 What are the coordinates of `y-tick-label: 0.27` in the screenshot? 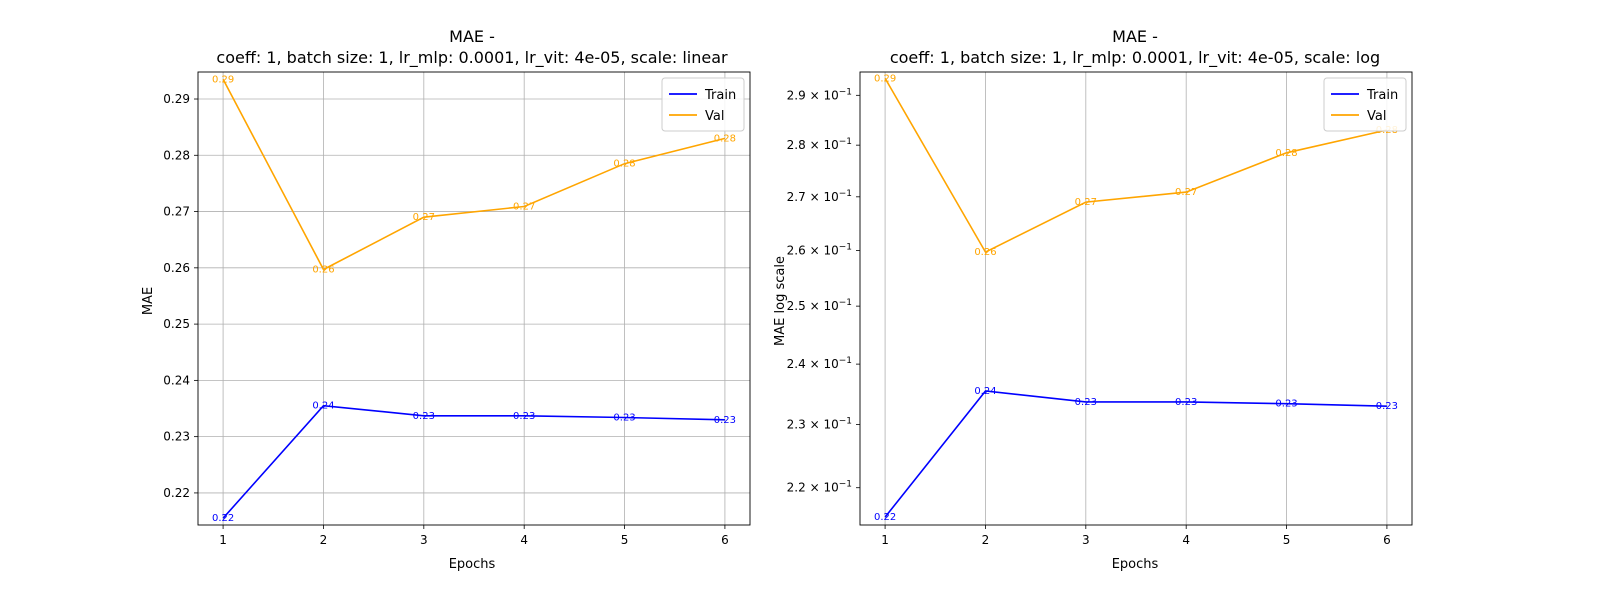 It's located at (176, 212).